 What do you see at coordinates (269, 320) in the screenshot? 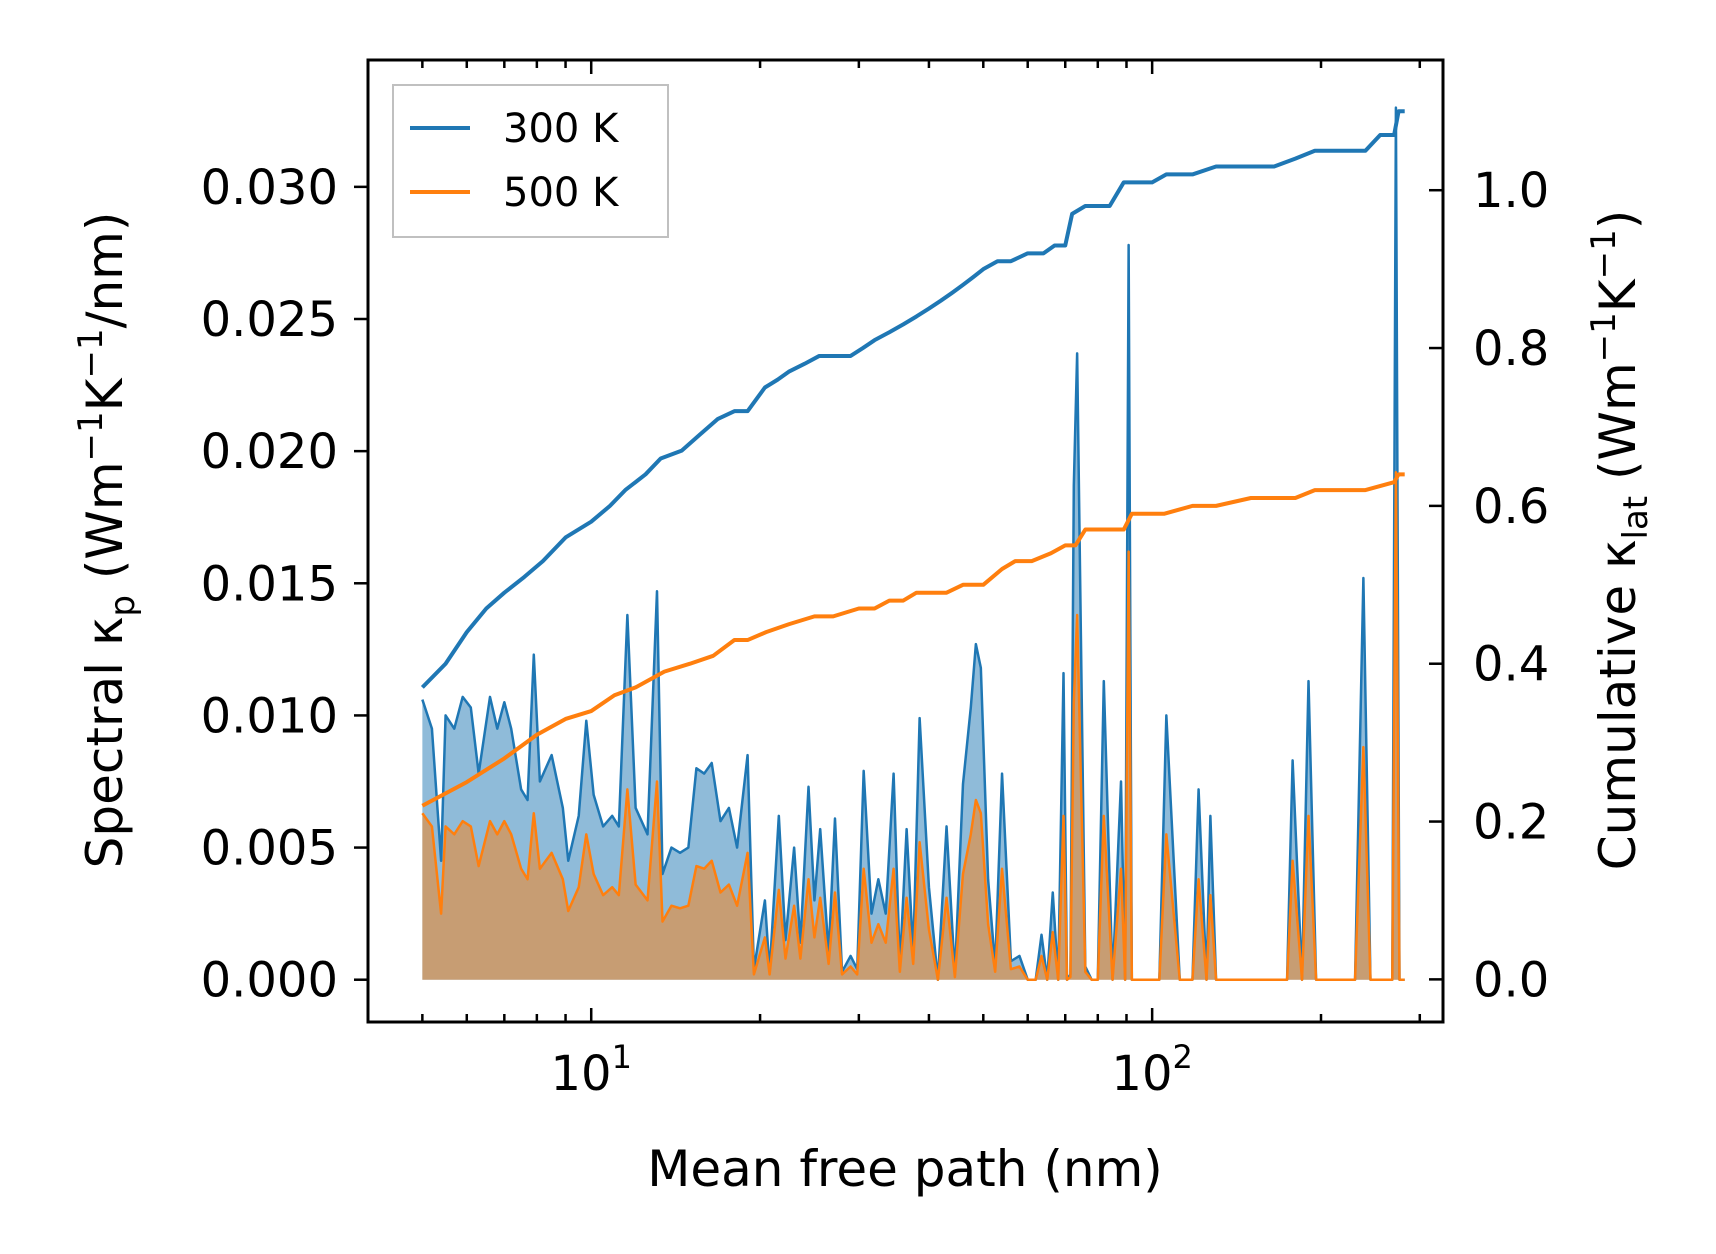
I see `y-left-tick-label: 0.025` at bounding box center [269, 320].